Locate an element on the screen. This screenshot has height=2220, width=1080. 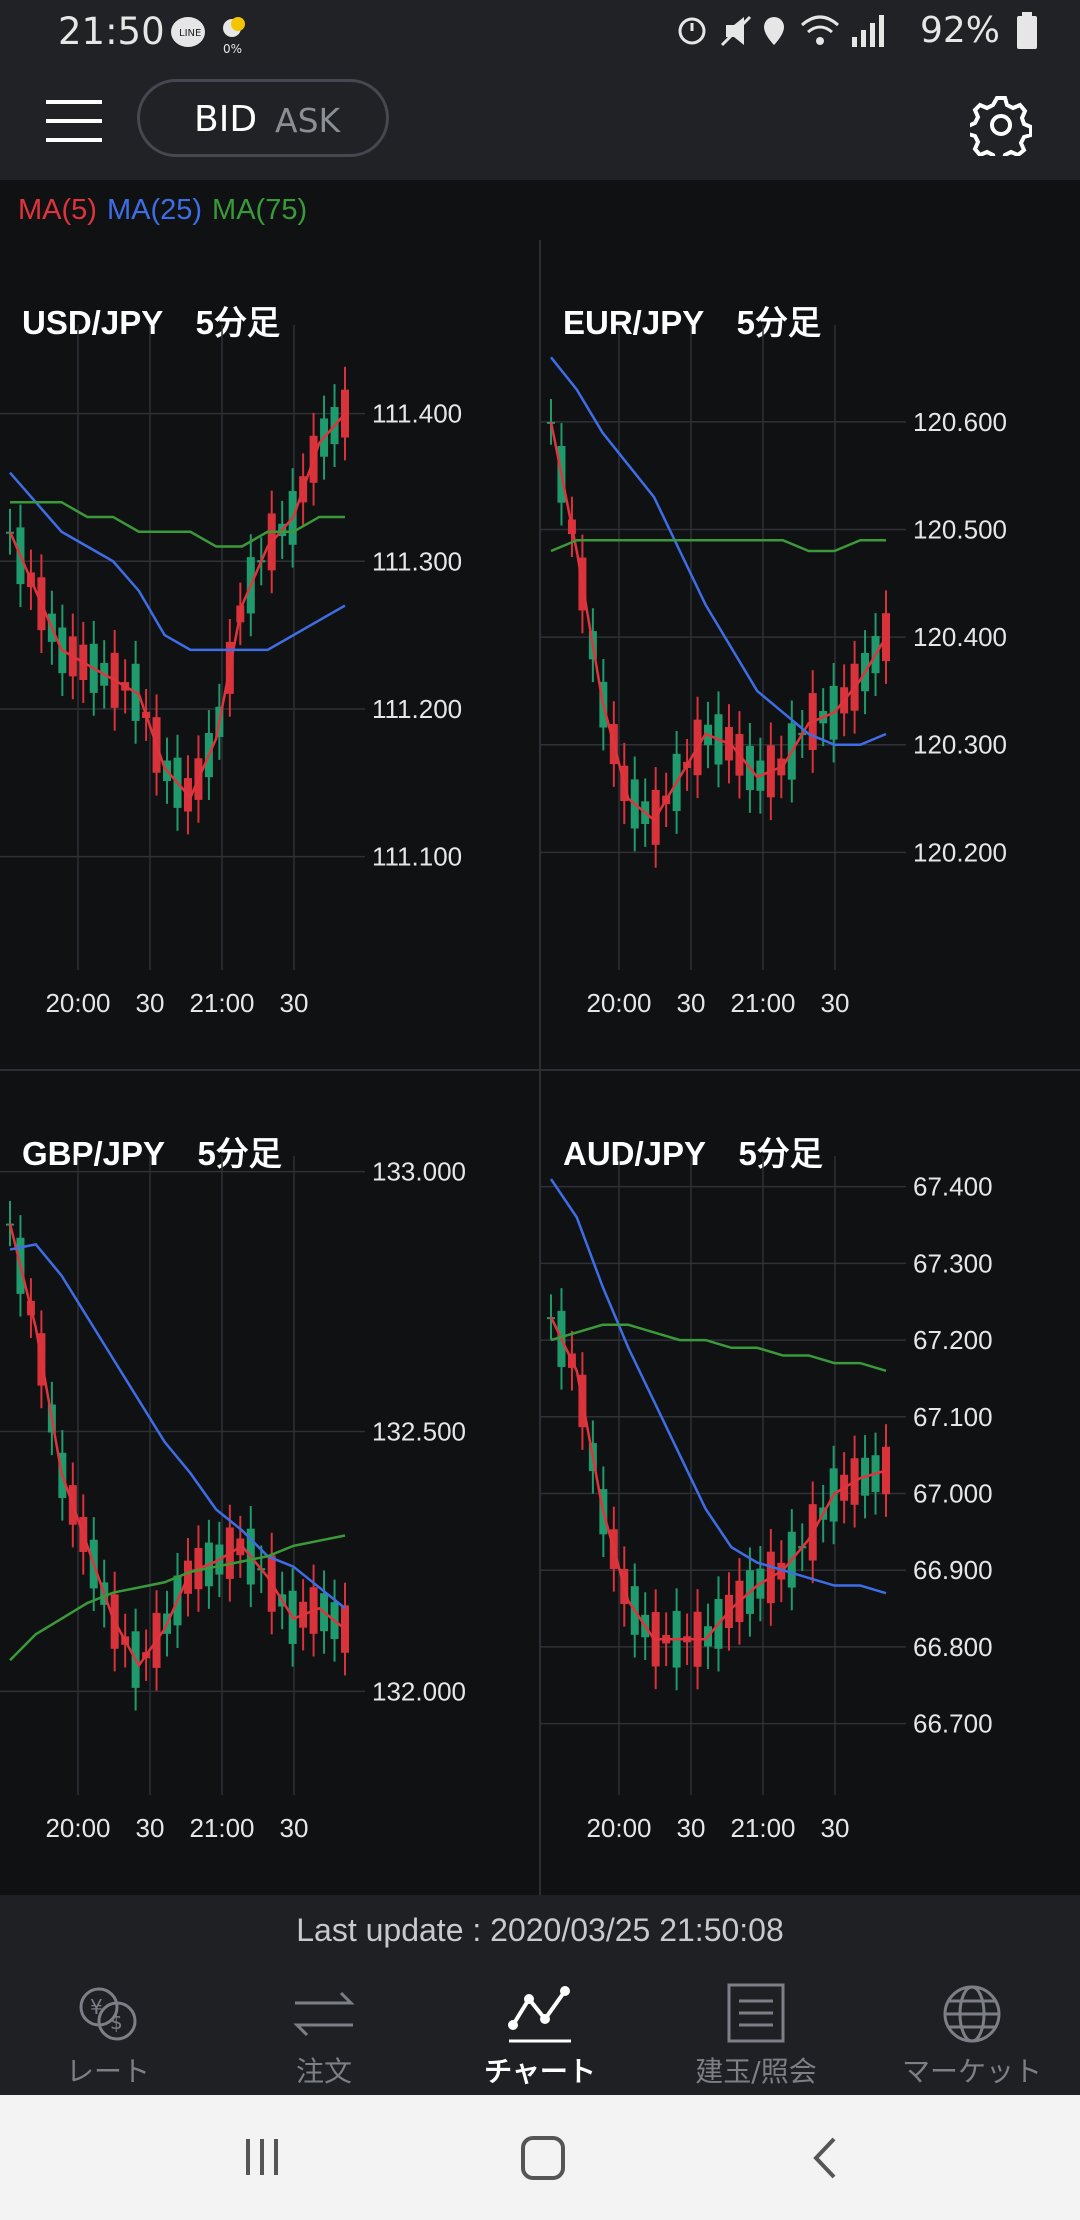
line-app-icon: LINE 0% is located at coordinates (208, 36).